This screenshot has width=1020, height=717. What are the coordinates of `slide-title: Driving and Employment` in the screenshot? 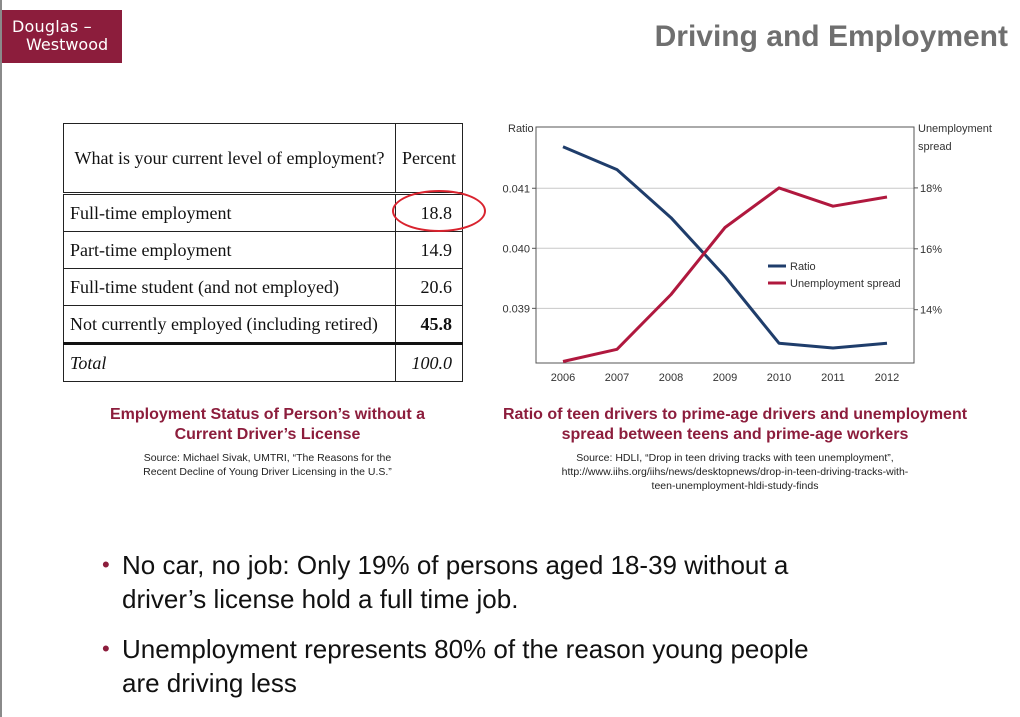 It's located at (831, 36).